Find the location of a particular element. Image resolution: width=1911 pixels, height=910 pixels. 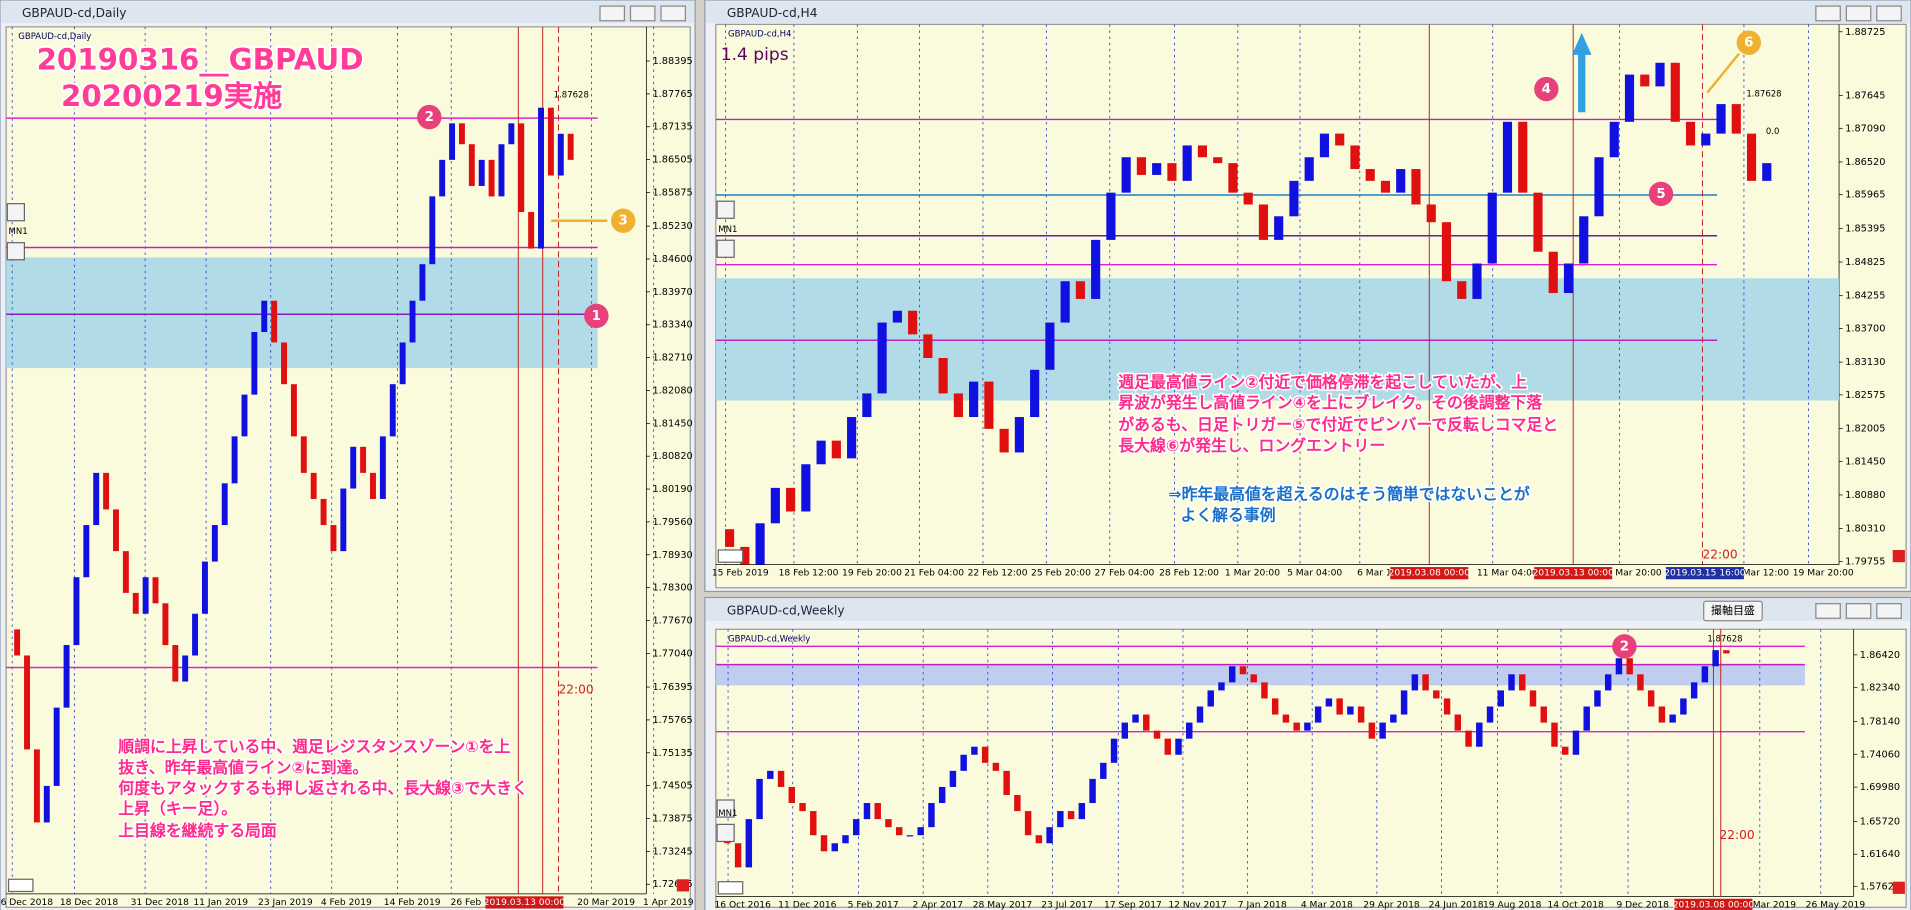

marker-box is located at coordinates (1713, 904).